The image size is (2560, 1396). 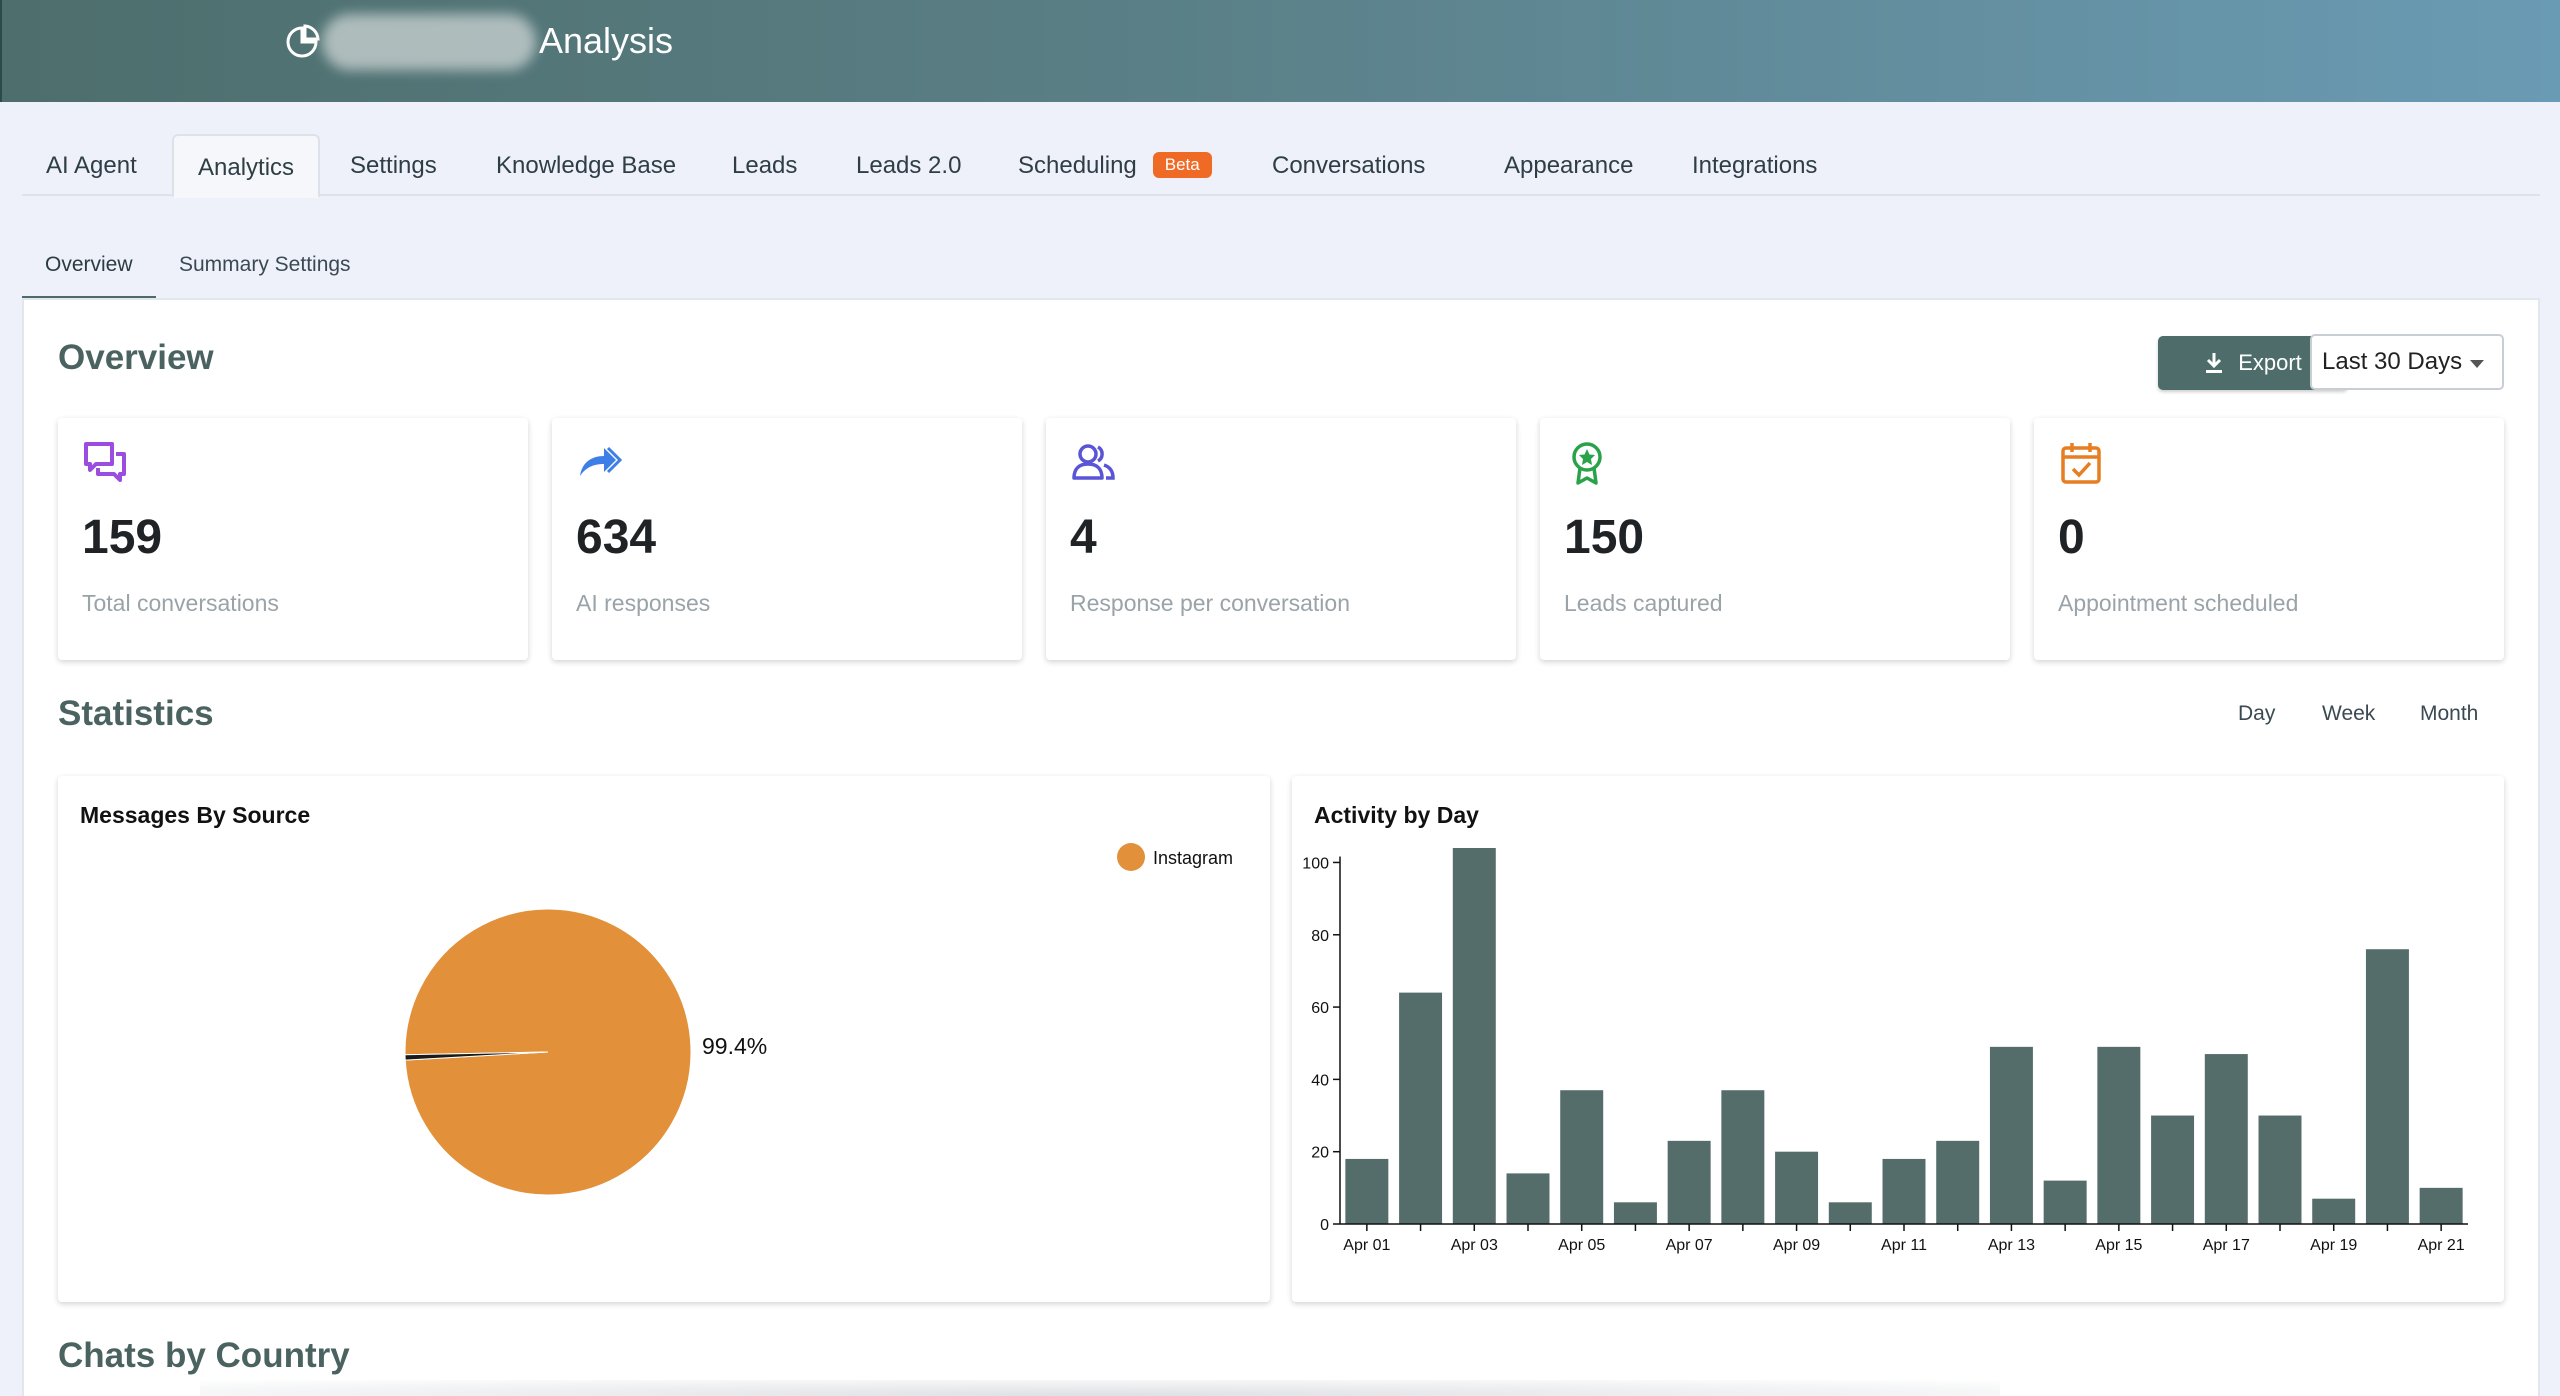 What do you see at coordinates (787, 539) in the screenshot?
I see `stat-card-ai-responses: 634 AI responses` at bounding box center [787, 539].